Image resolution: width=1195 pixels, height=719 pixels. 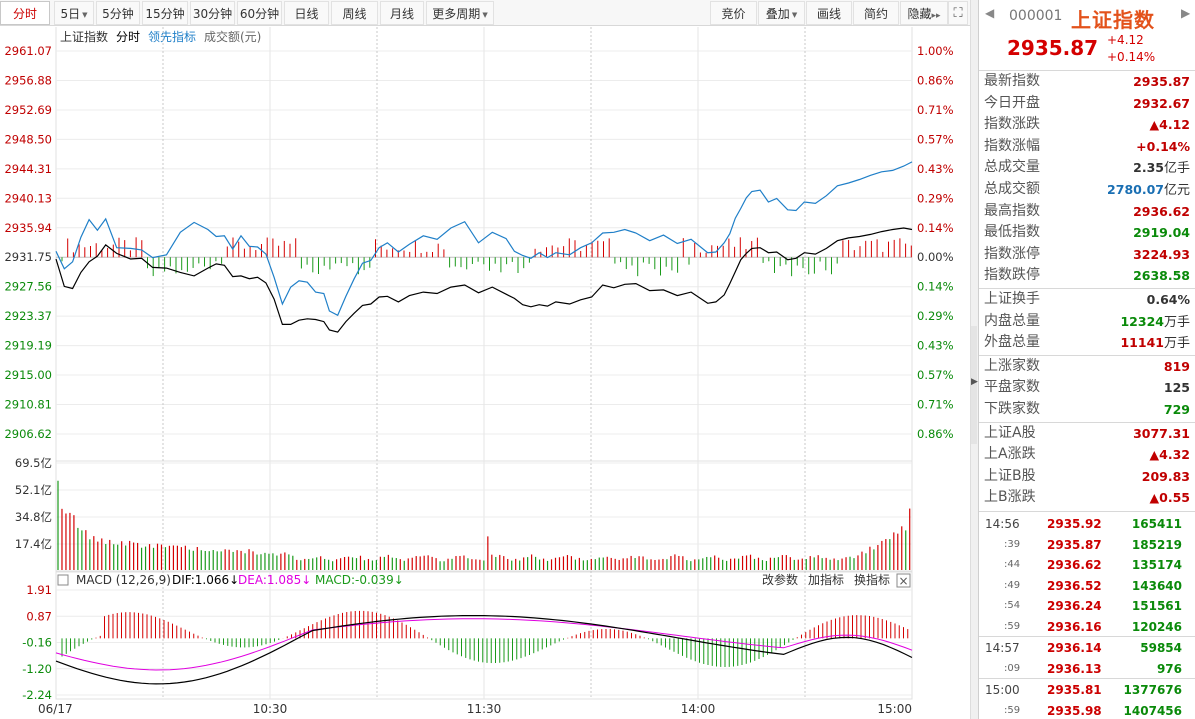 I want to click on stat-label: 指数涨幅, so click(x=1012, y=145).